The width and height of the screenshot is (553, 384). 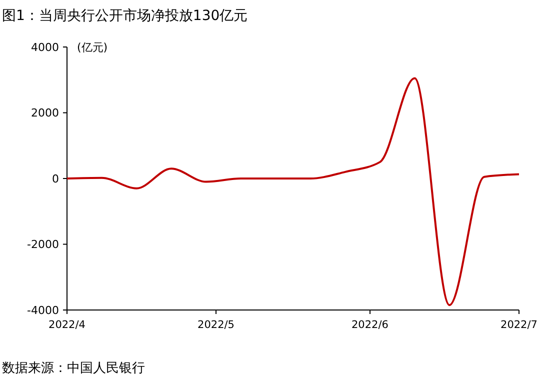 I want to click on x-tick-label: 2022/4, so click(x=67, y=325).